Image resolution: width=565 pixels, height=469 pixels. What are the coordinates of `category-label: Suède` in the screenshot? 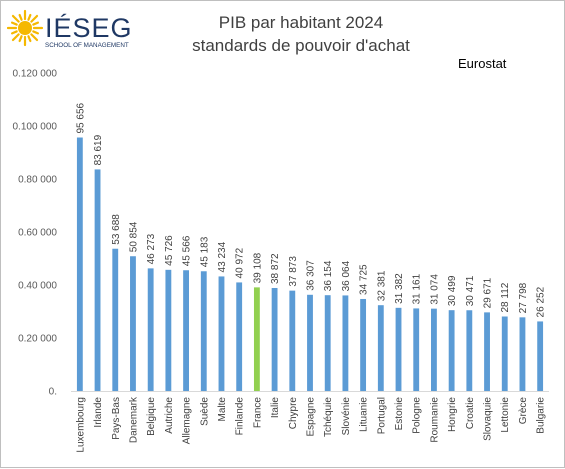 It's located at (204, 411).